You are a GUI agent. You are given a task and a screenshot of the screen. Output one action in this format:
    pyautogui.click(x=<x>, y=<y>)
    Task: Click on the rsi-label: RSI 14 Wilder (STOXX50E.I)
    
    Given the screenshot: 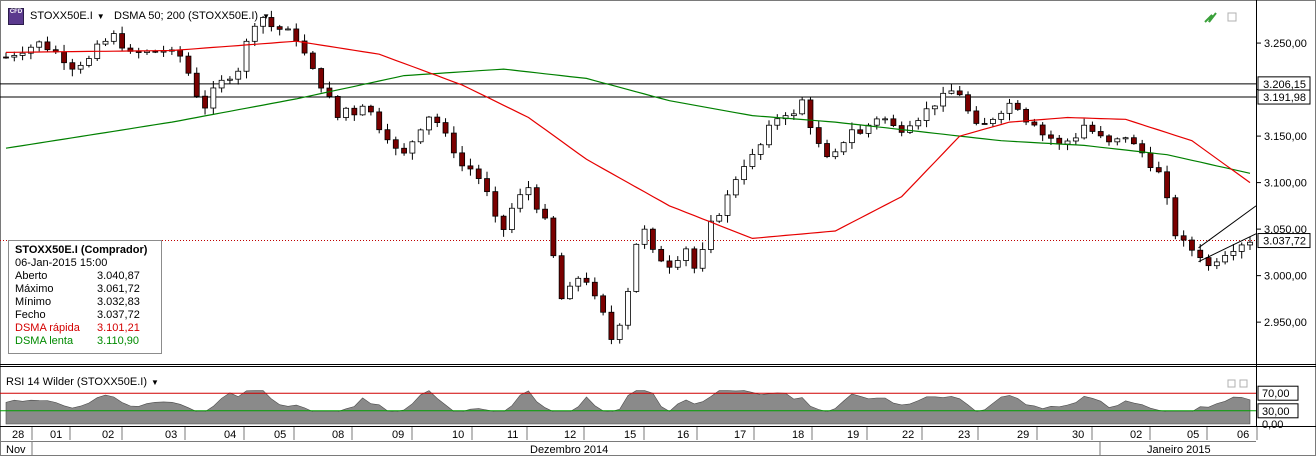 What is the action you would take?
    pyautogui.click(x=77, y=382)
    